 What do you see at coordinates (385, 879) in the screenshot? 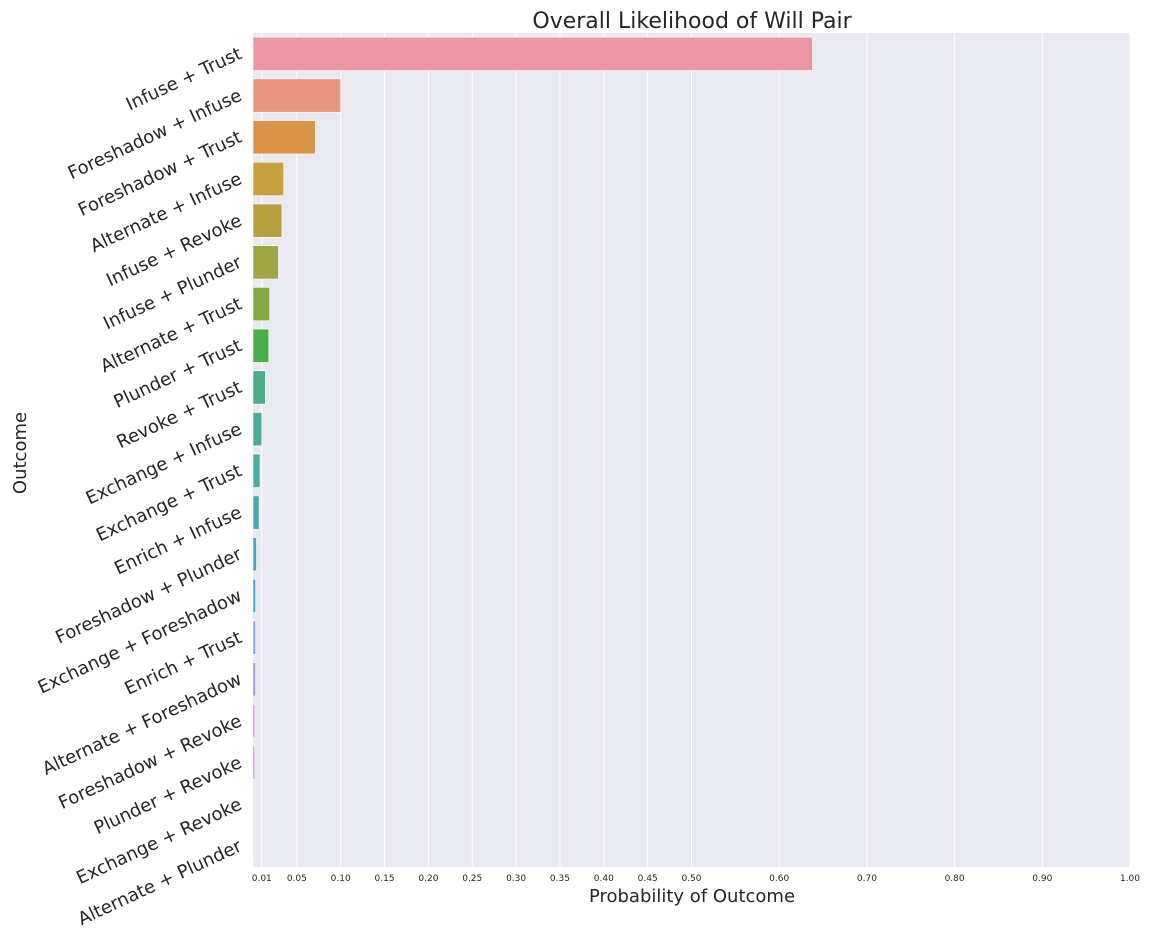
I see `x-tick-label: 0.15` at bounding box center [385, 879].